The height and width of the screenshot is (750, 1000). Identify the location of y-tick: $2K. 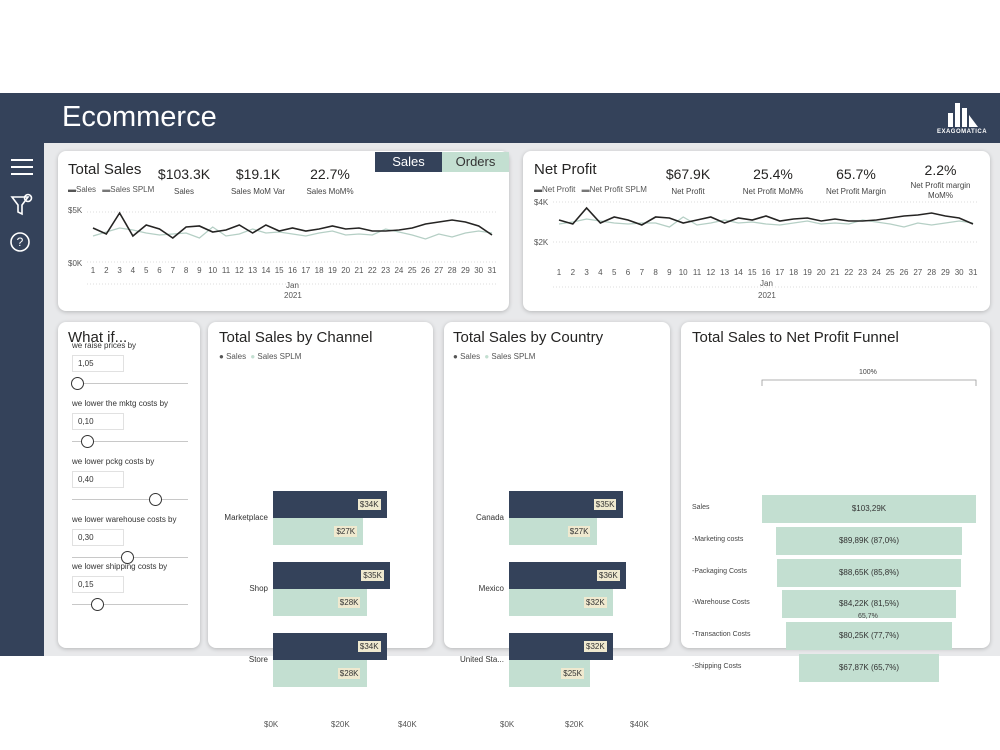
(541, 242).